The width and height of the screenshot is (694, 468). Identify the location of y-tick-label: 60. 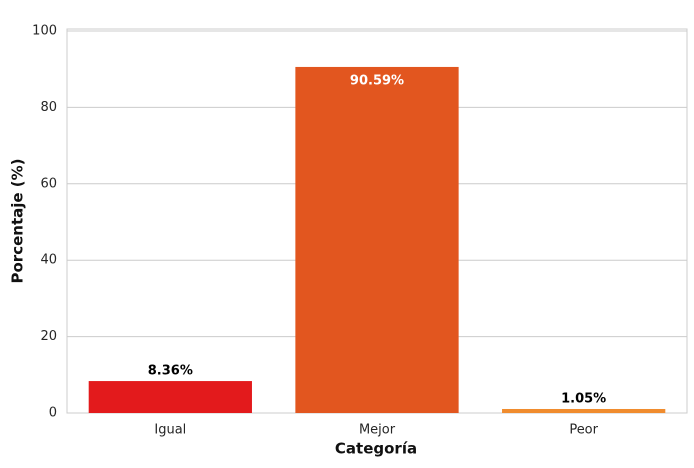
(48, 183).